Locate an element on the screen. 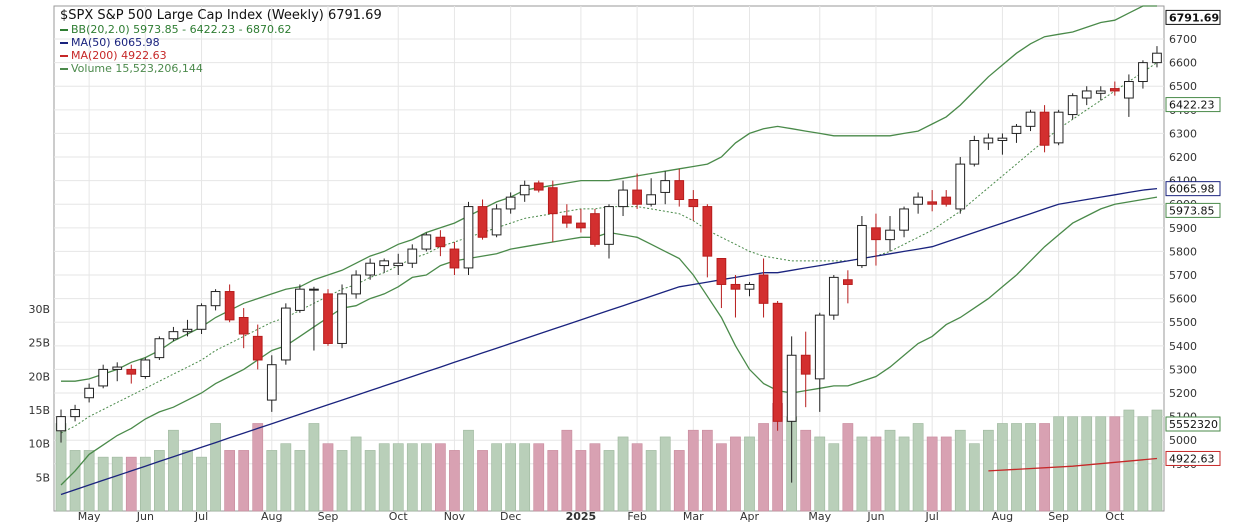 This screenshot has height=525, width=1233. x-tick-label: Oct is located at coordinates (399, 516).